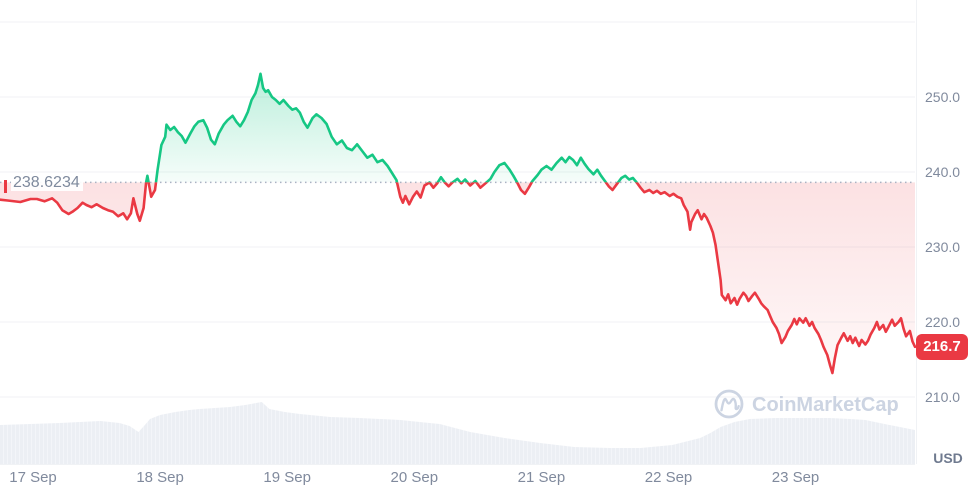  Describe the element at coordinates (825, 405) in the screenshot. I see `watermark-text: CoinMarketCap` at that location.